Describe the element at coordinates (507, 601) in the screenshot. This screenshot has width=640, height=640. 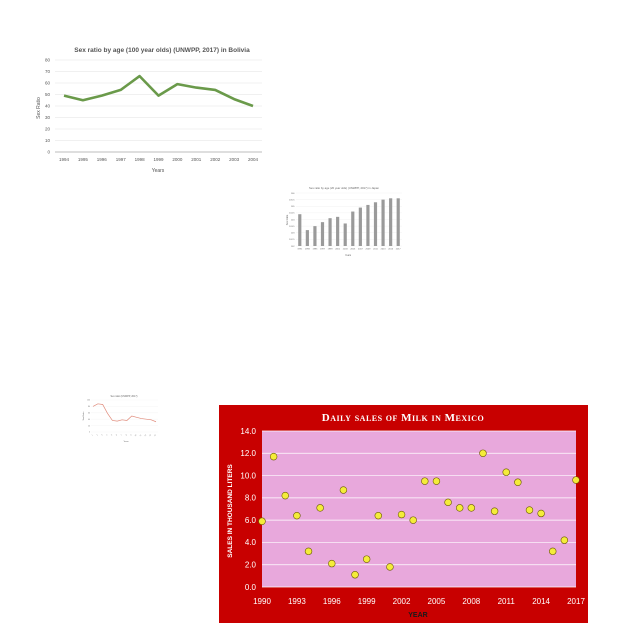
I see `x-tick-label: 2011` at that location.